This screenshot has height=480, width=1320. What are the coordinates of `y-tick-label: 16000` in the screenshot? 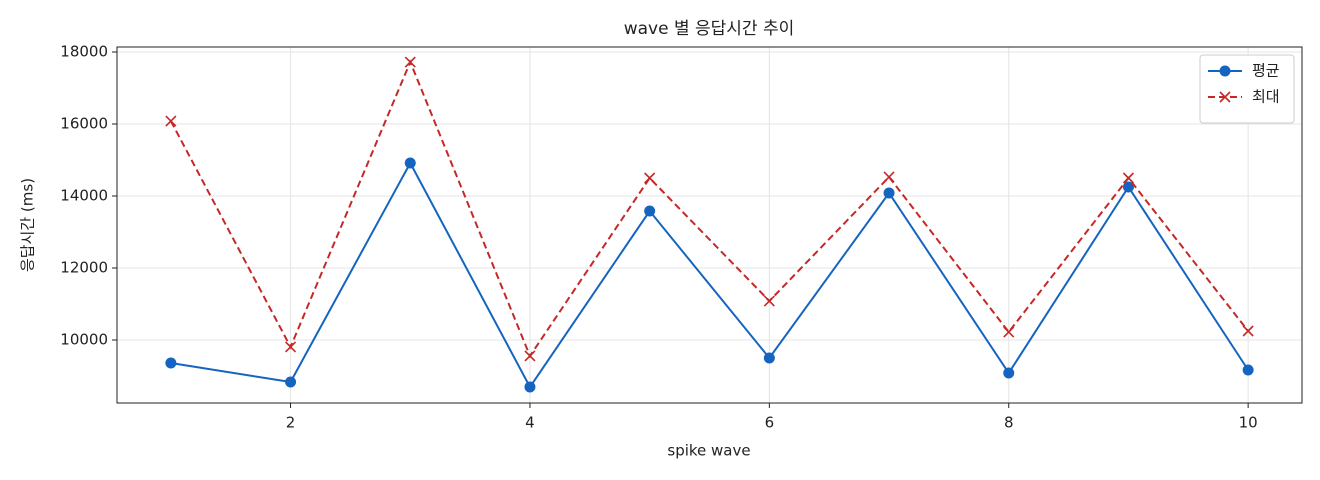 It's located at (84, 124).